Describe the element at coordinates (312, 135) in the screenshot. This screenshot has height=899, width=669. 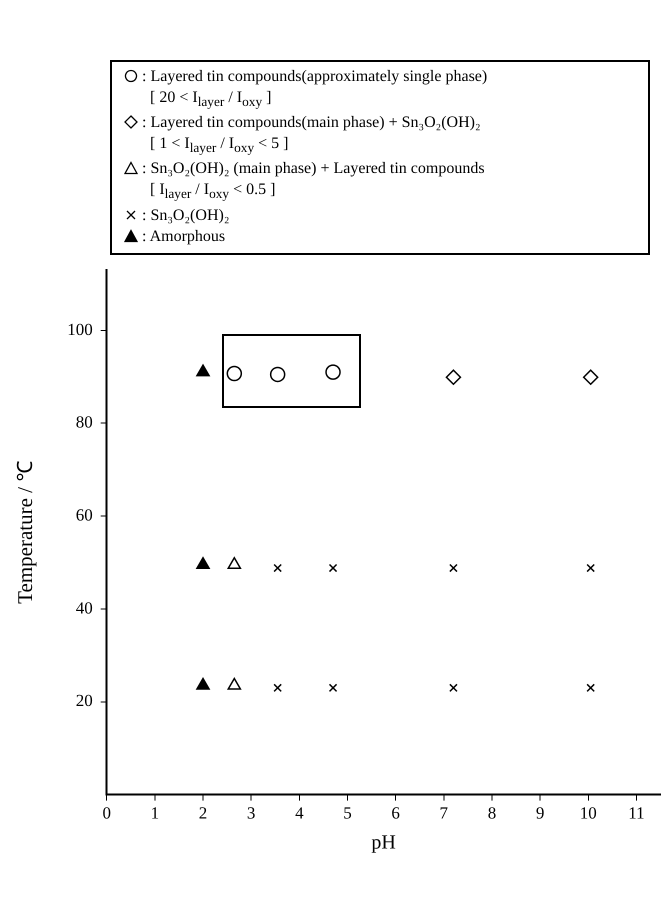
I see `legend-label: : Layered tin compounds(main phase) + Sn₃O₂(OH)₂ [ 1 < I$_{layer}$ / I$_{oxy}$ < 5 ]` at that location.